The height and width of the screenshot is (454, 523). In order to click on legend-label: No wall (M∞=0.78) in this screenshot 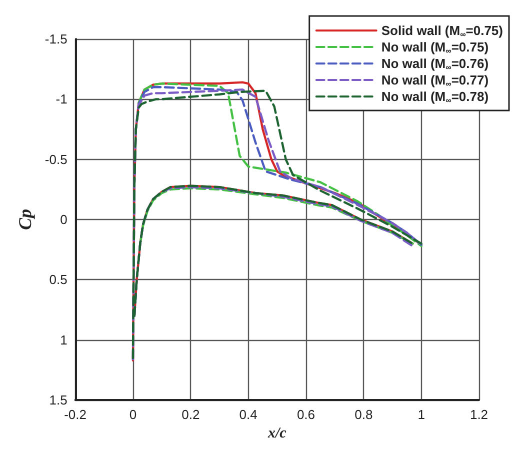, I will do `click(435, 97)`.